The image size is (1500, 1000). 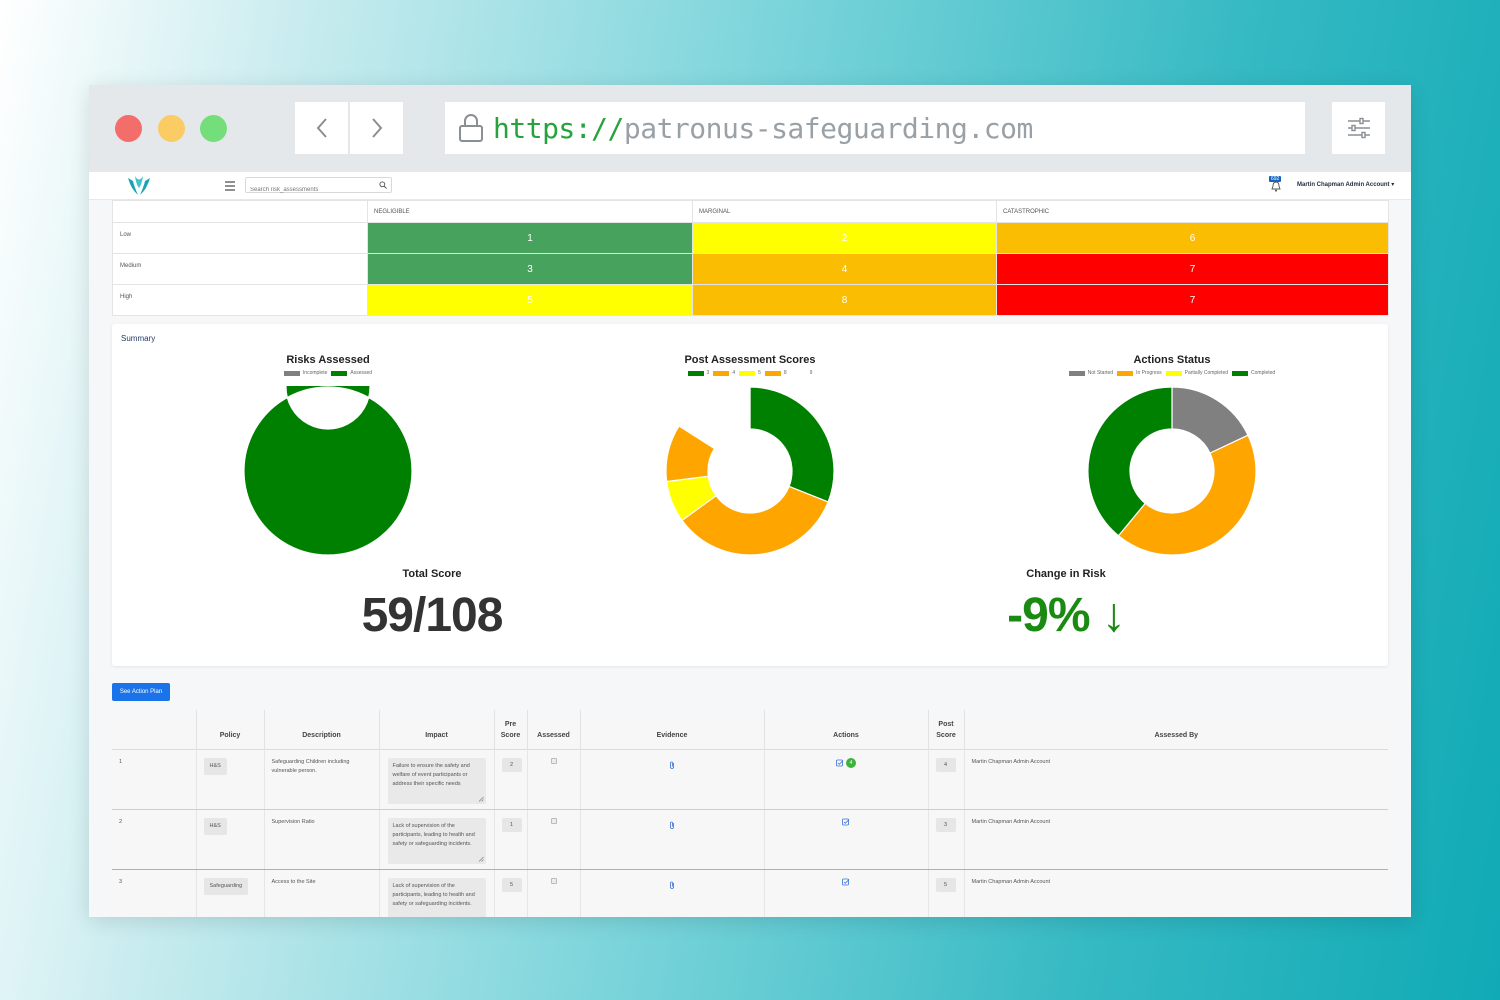 I want to click on pre-score-cell: 1, so click(x=510, y=839).